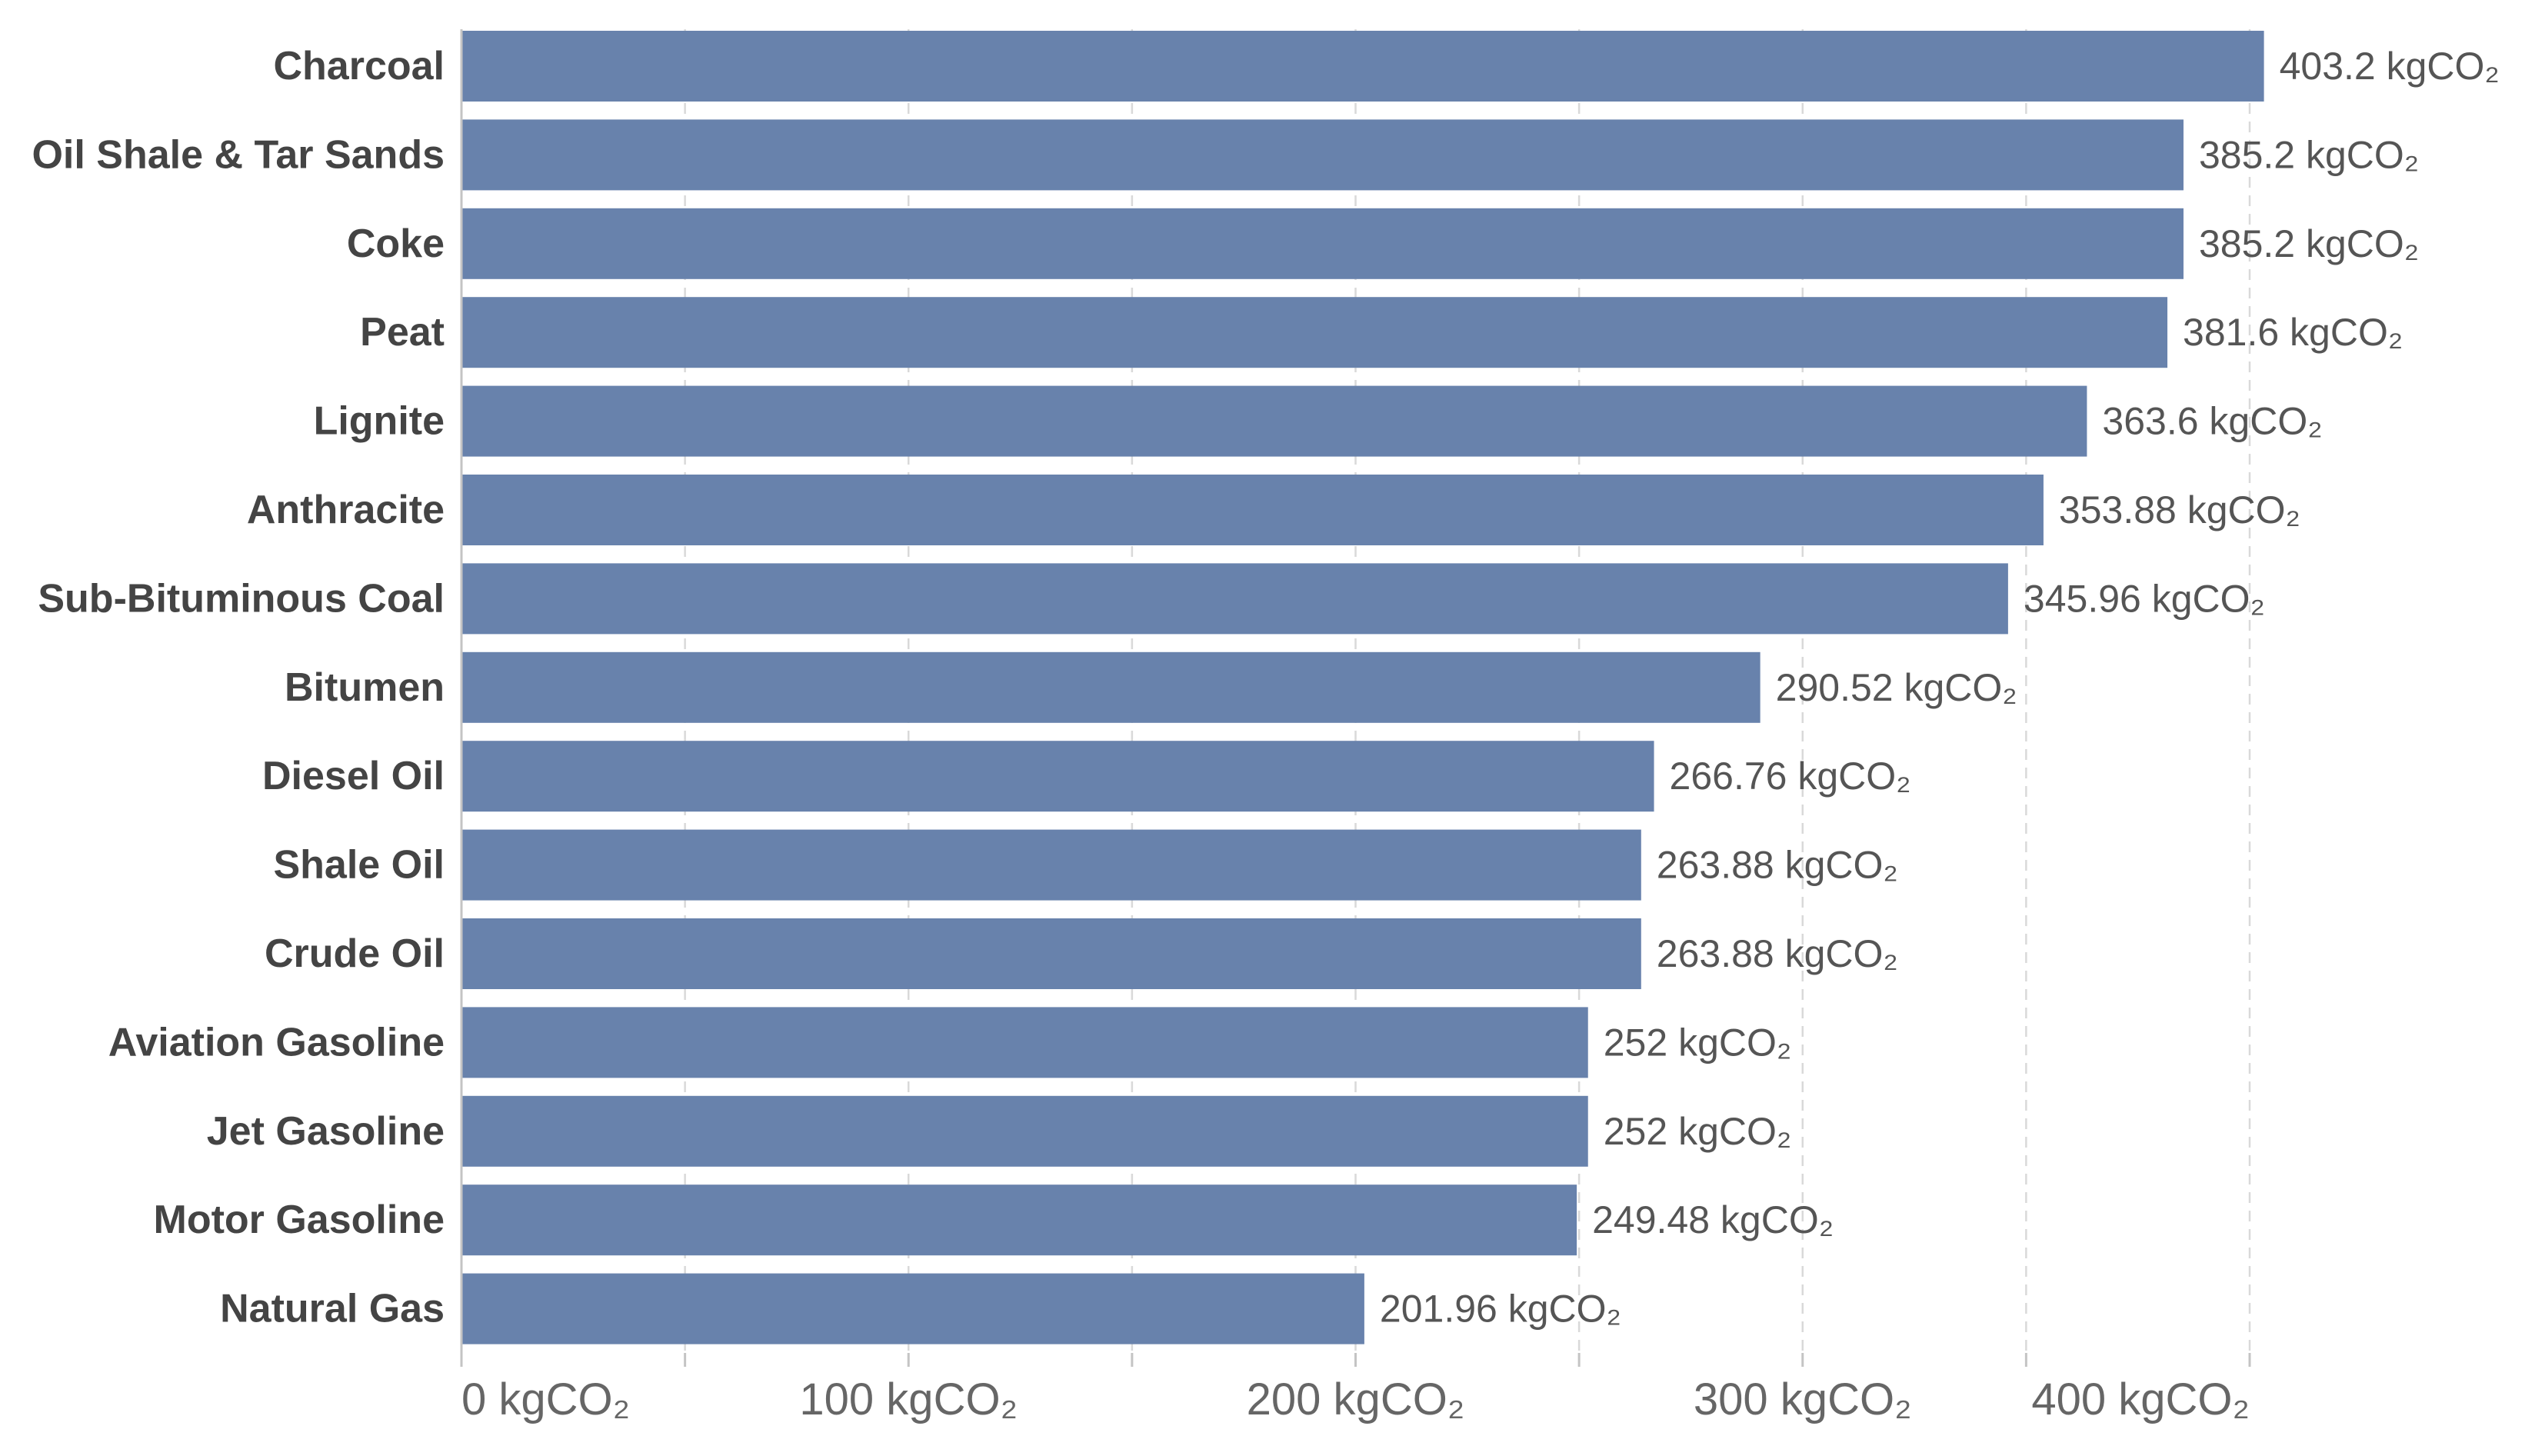 This screenshot has width=2545, height=1456. What do you see at coordinates (2212, 421) in the screenshot?
I see `value-label: 363.6 kgCO₂` at bounding box center [2212, 421].